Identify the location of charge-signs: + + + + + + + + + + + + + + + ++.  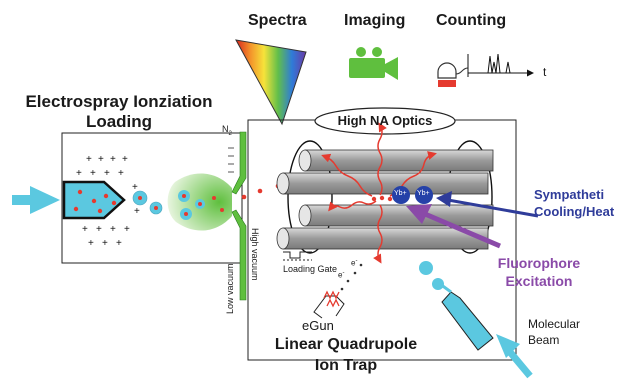
(108, 201).